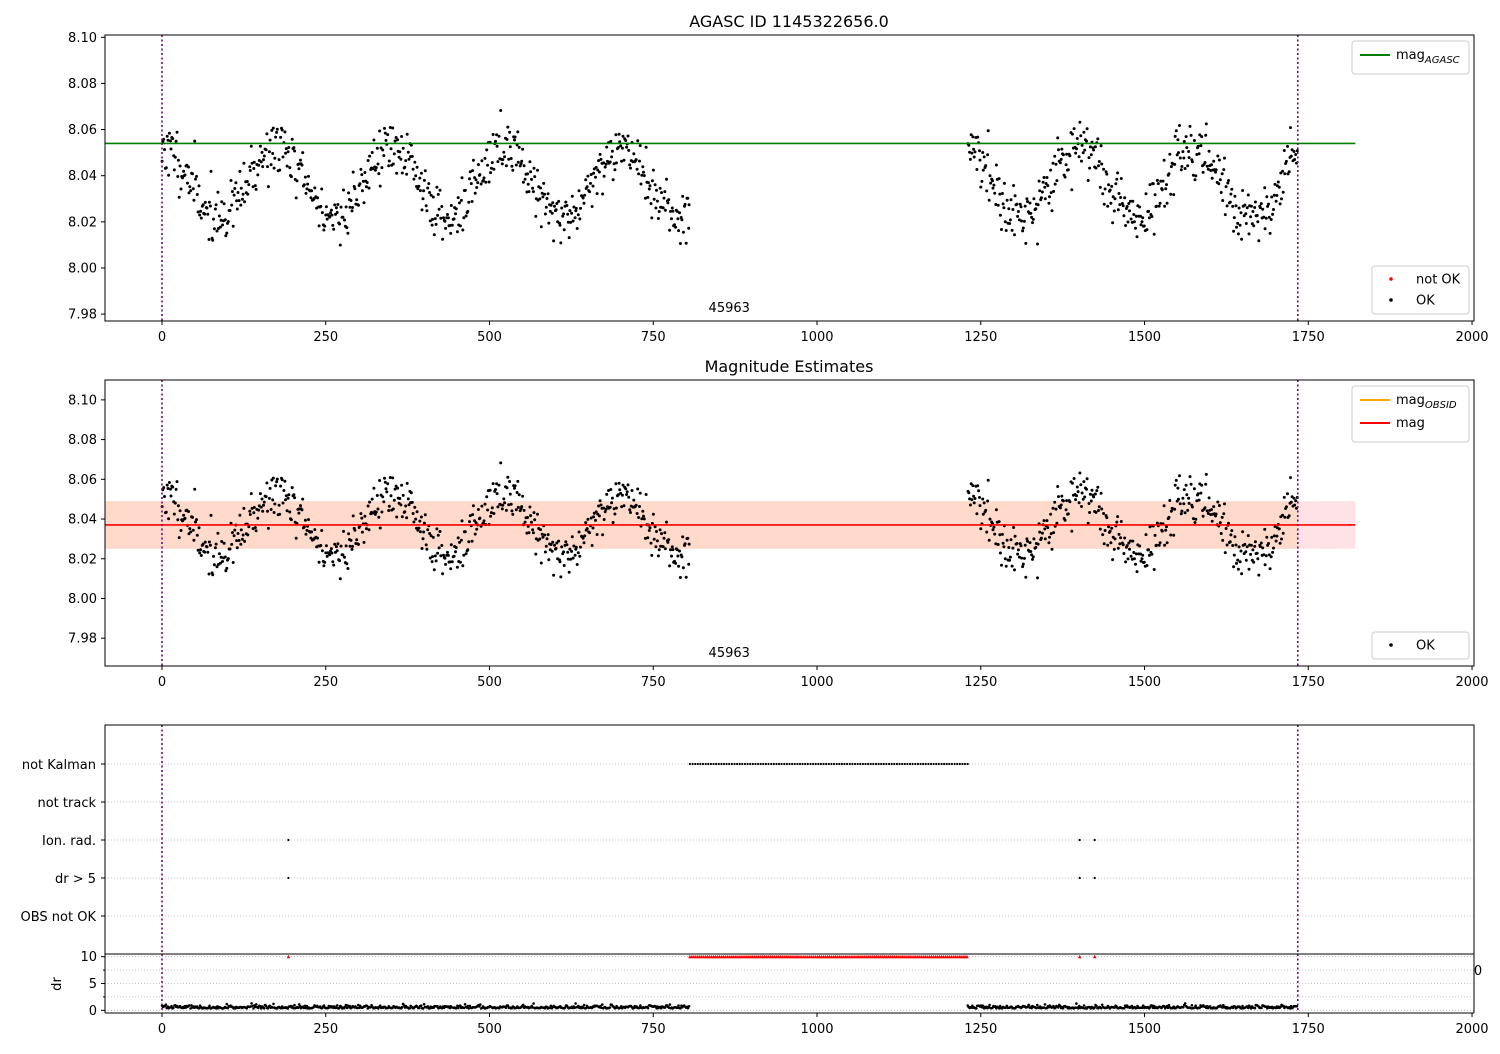 This screenshot has width=1500, height=1054. What do you see at coordinates (59, 765) in the screenshot?
I see `flag-category-label: not Kalman` at bounding box center [59, 765].